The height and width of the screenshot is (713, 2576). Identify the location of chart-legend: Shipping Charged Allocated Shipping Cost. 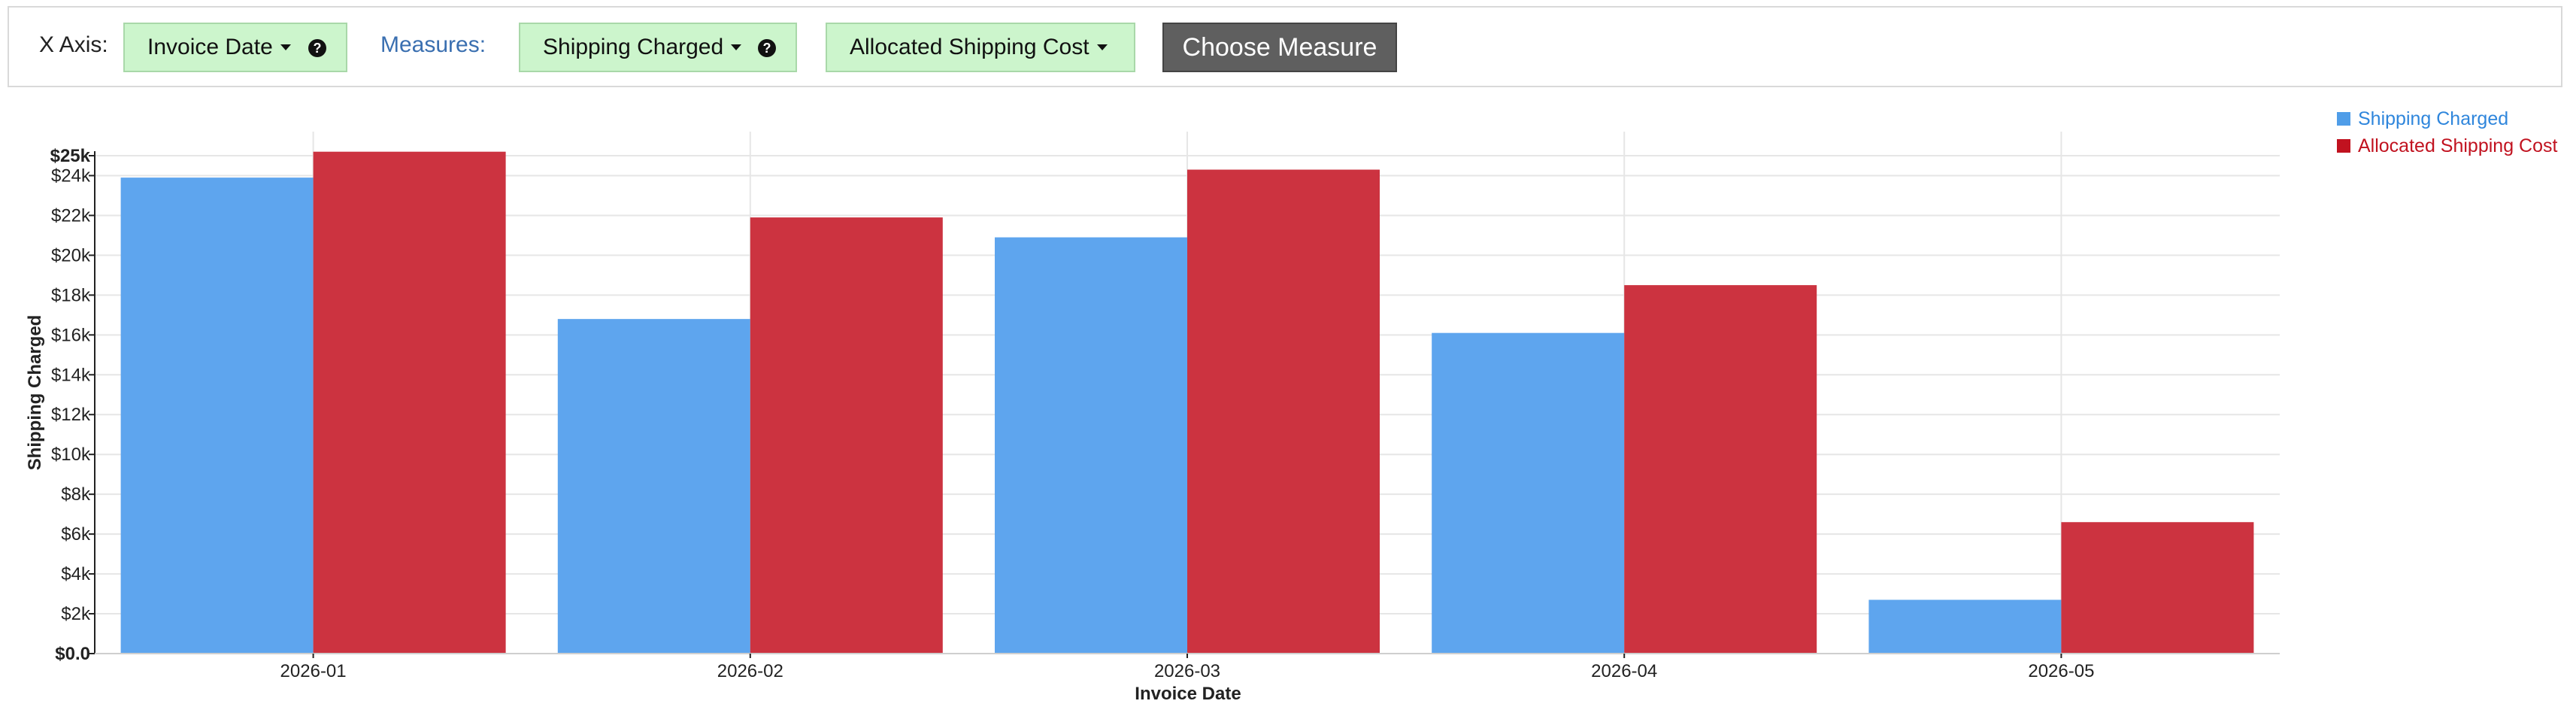
(2447, 132).